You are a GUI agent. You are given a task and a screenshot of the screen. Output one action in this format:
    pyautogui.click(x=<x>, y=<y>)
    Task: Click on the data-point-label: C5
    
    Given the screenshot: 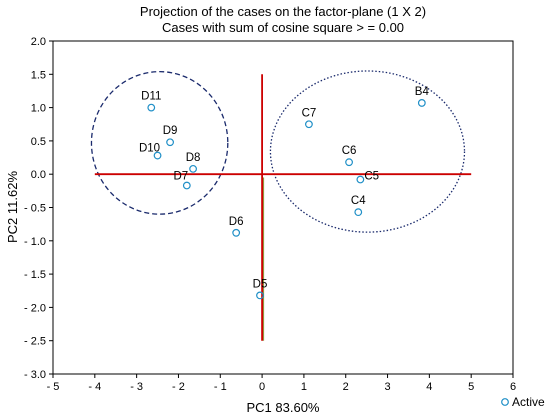 What is the action you would take?
    pyautogui.click(x=371, y=177)
    